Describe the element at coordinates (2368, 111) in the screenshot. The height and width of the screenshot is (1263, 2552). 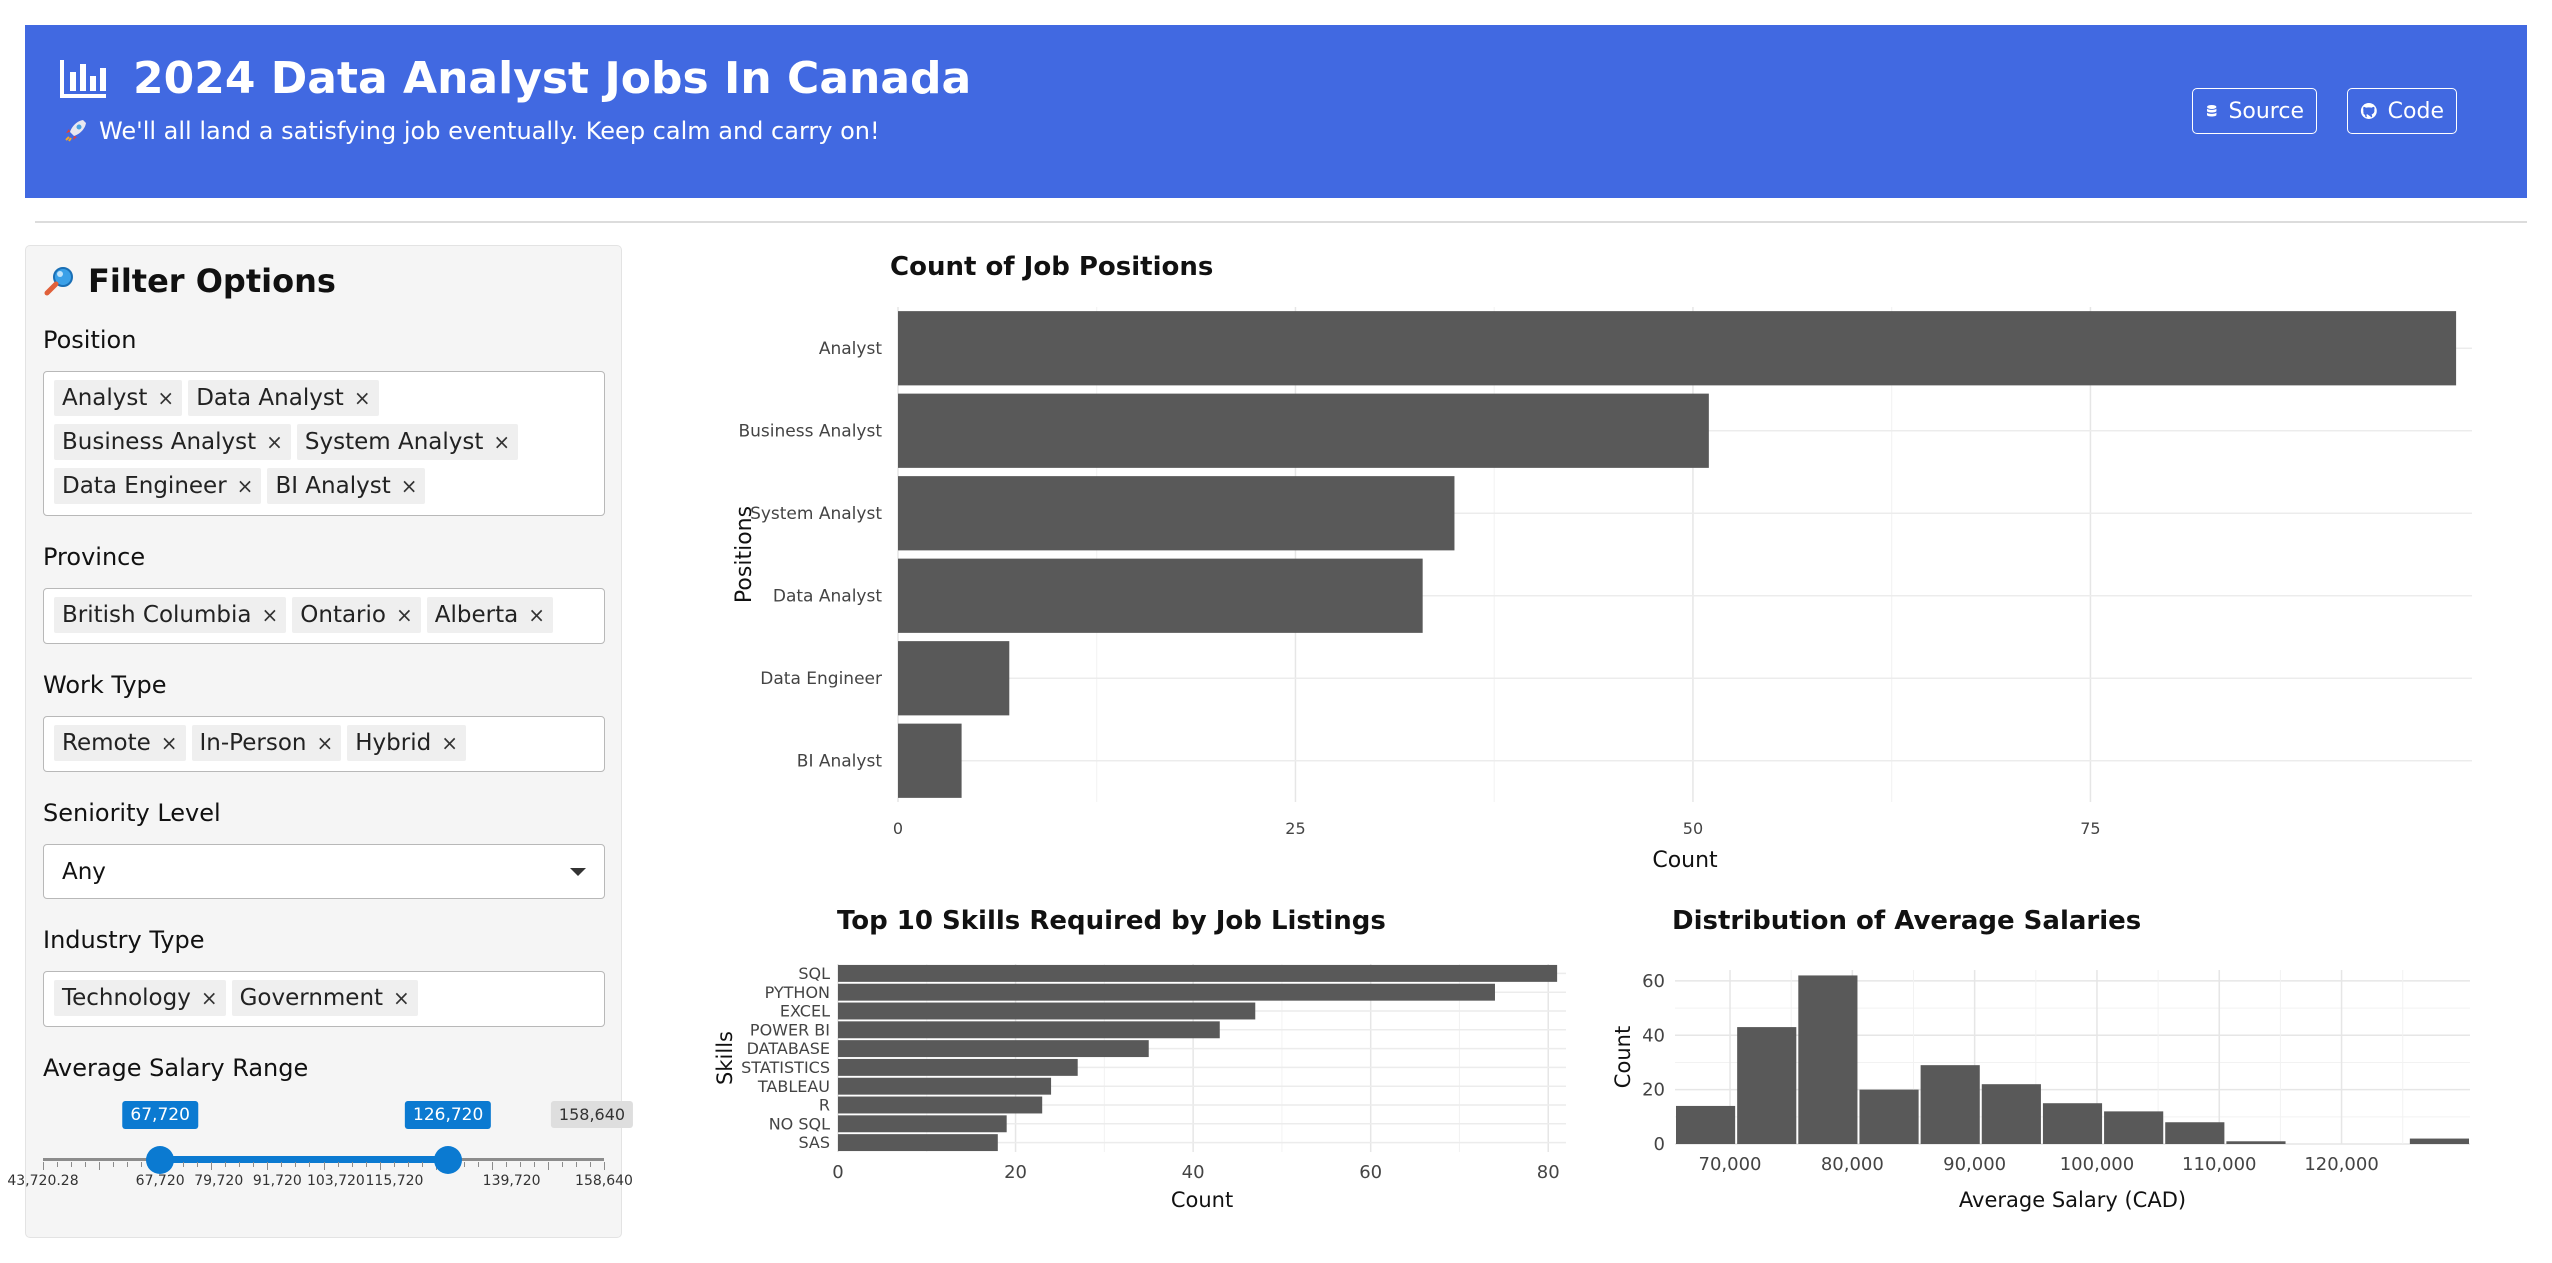
I see `github-icon` at that location.